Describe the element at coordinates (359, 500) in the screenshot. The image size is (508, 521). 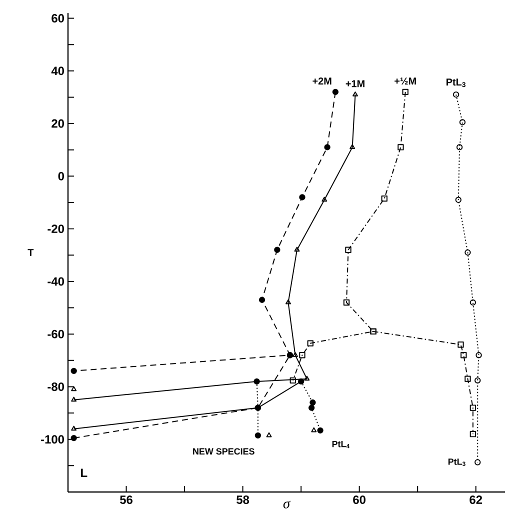
I see `x-tick-label: 60` at that location.